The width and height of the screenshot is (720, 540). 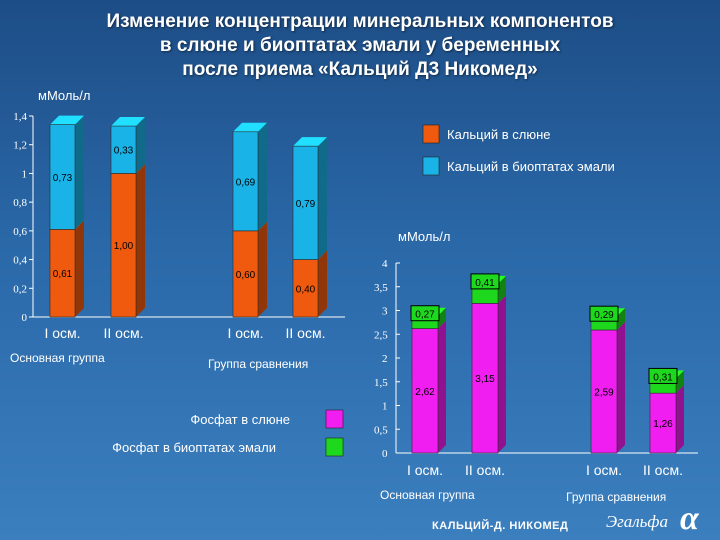 I want to click on phosphate-group-label: Основная группа, so click(x=427, y=495).